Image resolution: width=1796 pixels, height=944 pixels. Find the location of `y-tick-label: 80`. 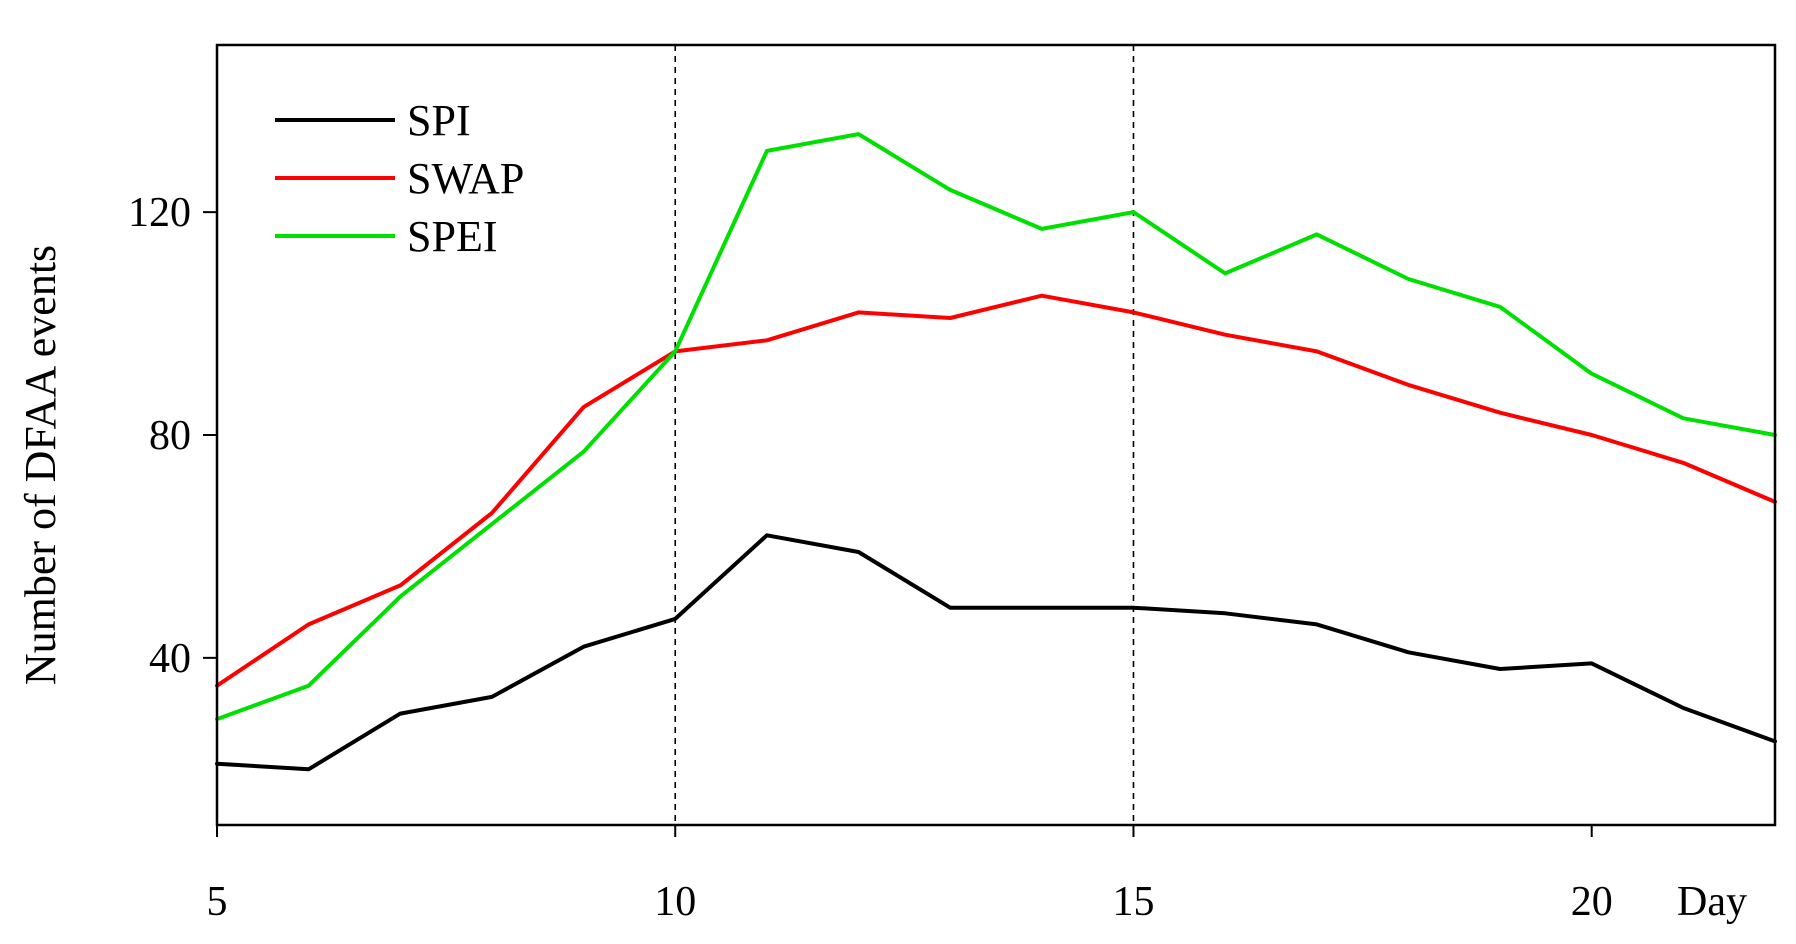

y-tick-label: 80 is located at coordinates (170, 436).